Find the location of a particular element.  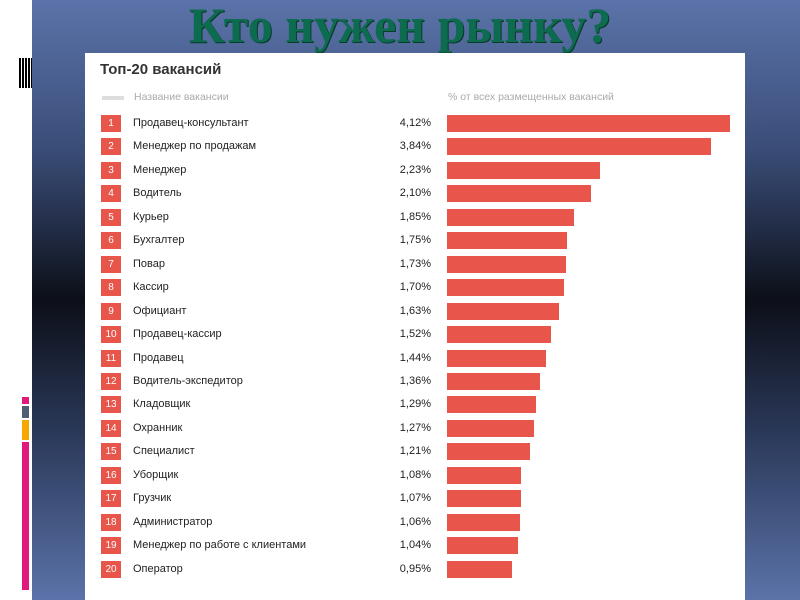

category-label: Менеджер is located at coordinates (160, 169).